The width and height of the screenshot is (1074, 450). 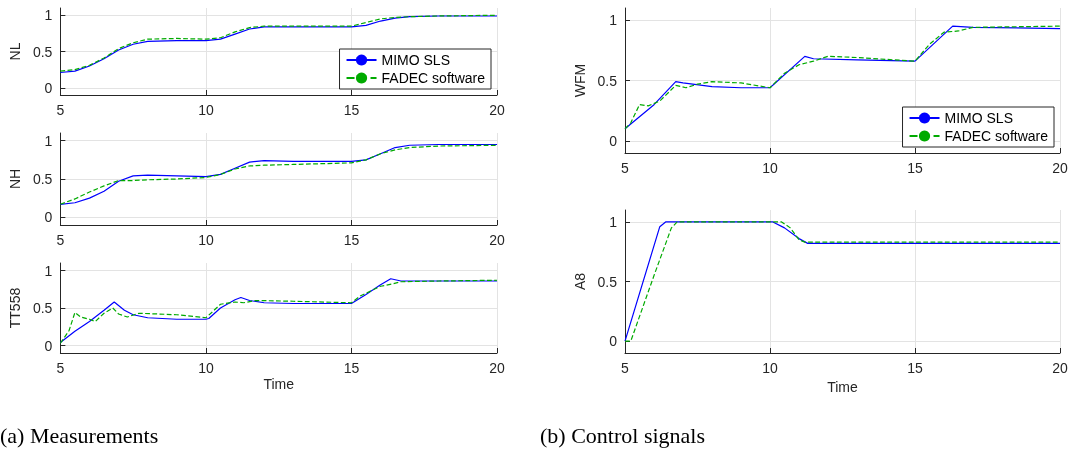 What do you see at coordinates (15, 51) in the screenshot?
I see `y-axis-title: NL` at bounding box center [15, 51].